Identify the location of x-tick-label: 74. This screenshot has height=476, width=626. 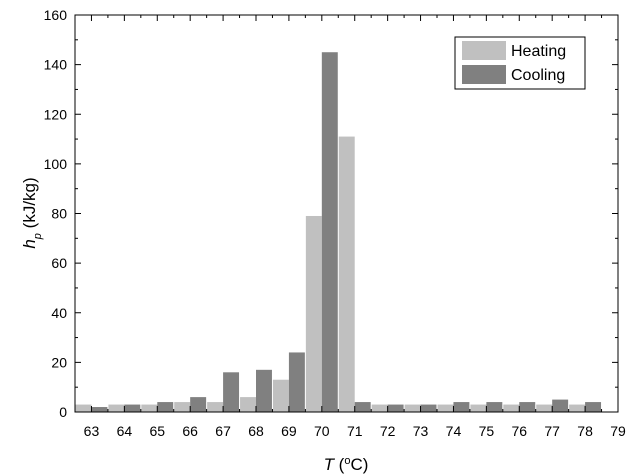
(454, 431).